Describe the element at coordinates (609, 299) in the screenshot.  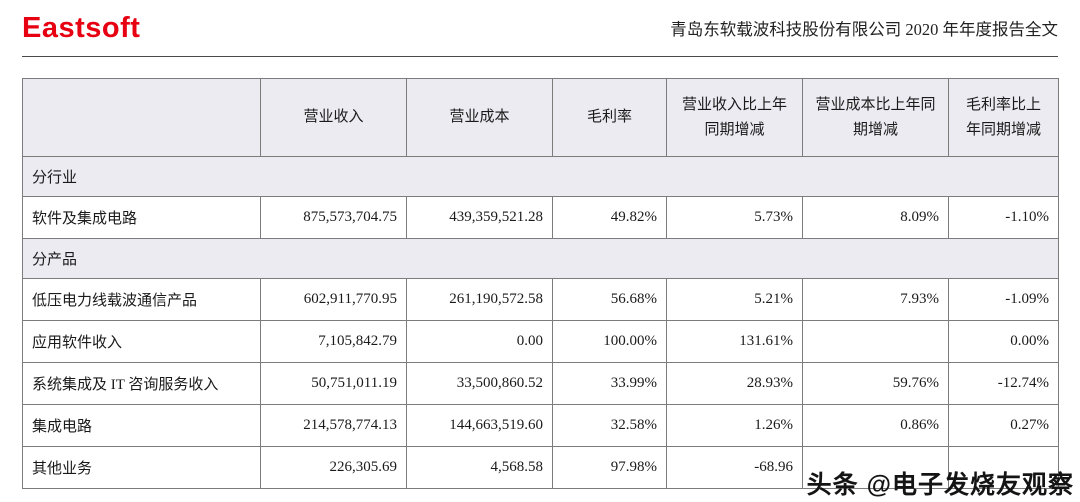
I see `cell-margin: 56.68%` at that location.